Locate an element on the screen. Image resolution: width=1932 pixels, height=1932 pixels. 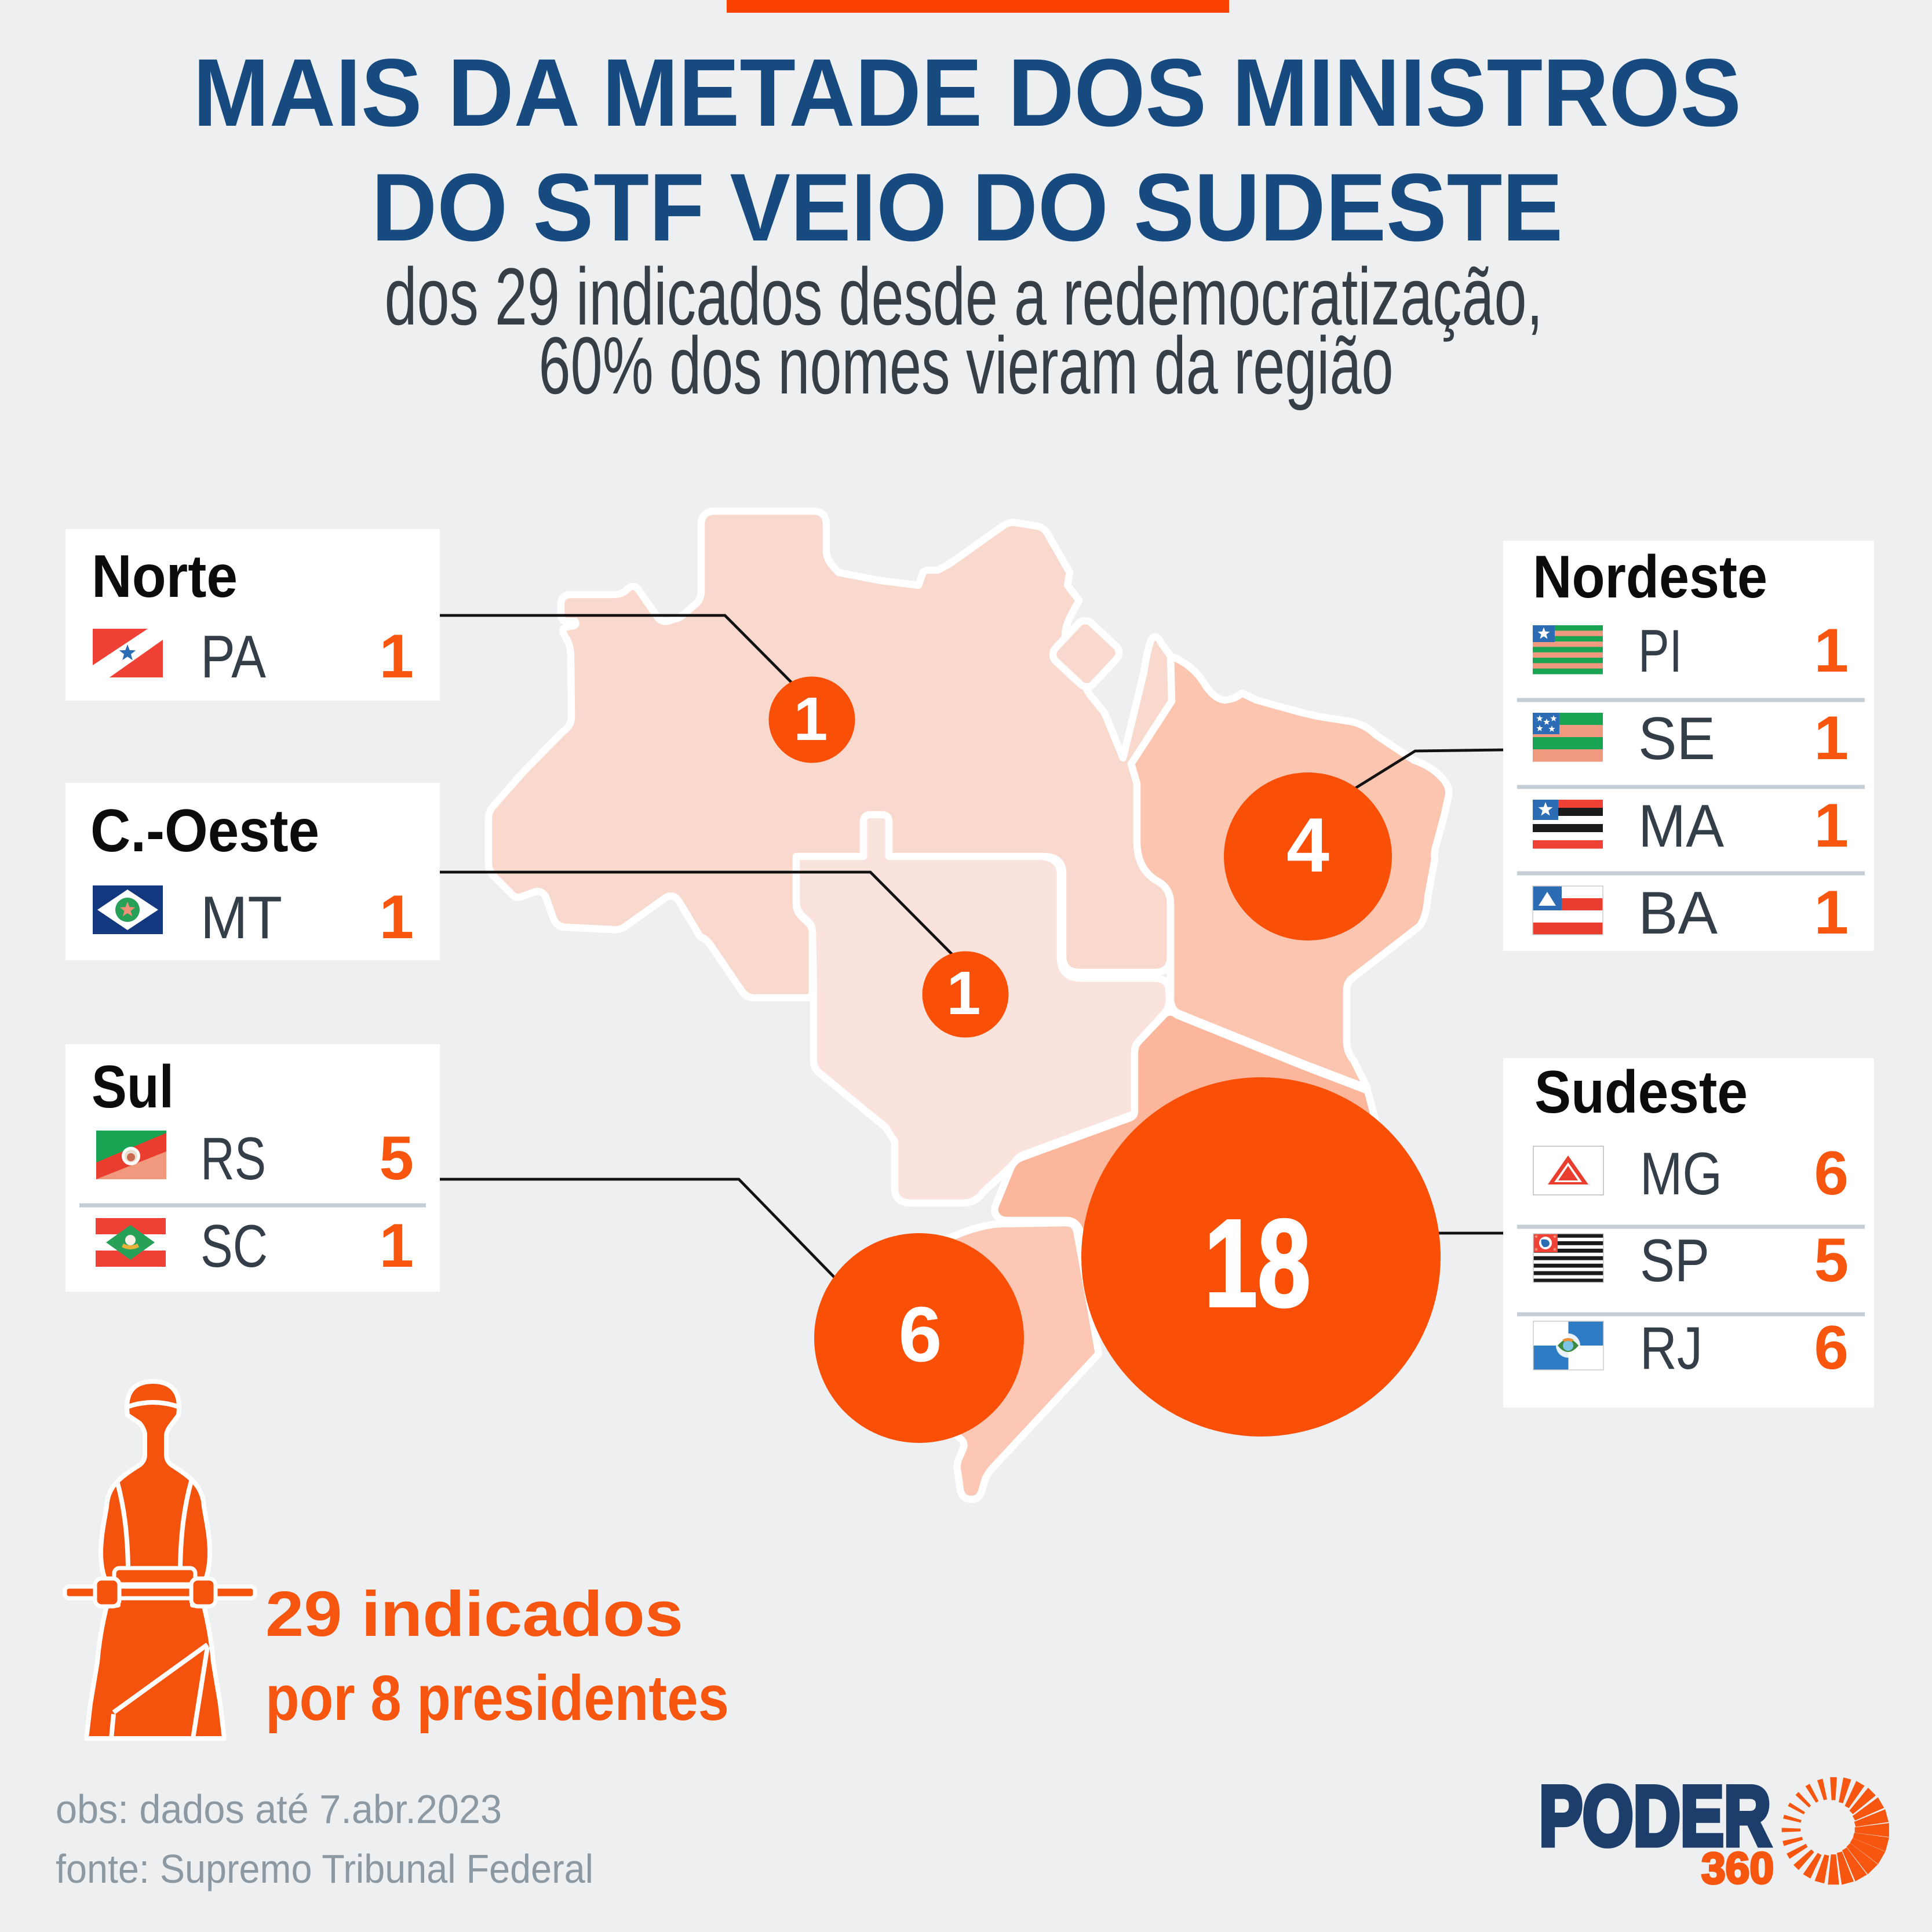
svg-text: SE is located at coordinates (1677, 738).